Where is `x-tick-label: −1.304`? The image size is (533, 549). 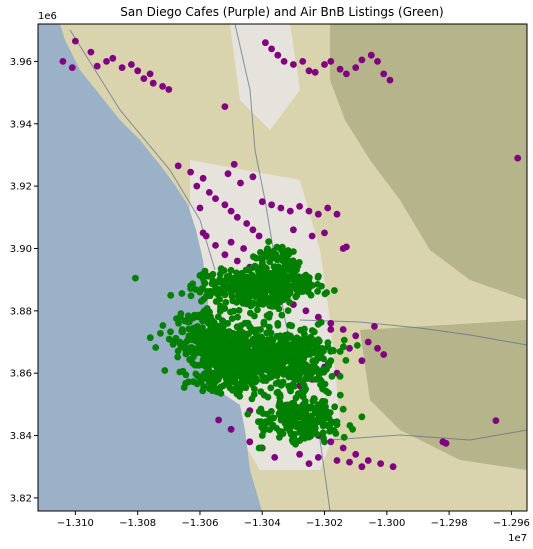
x-tick-label: −1.304 is located at coordinates (262, 523).